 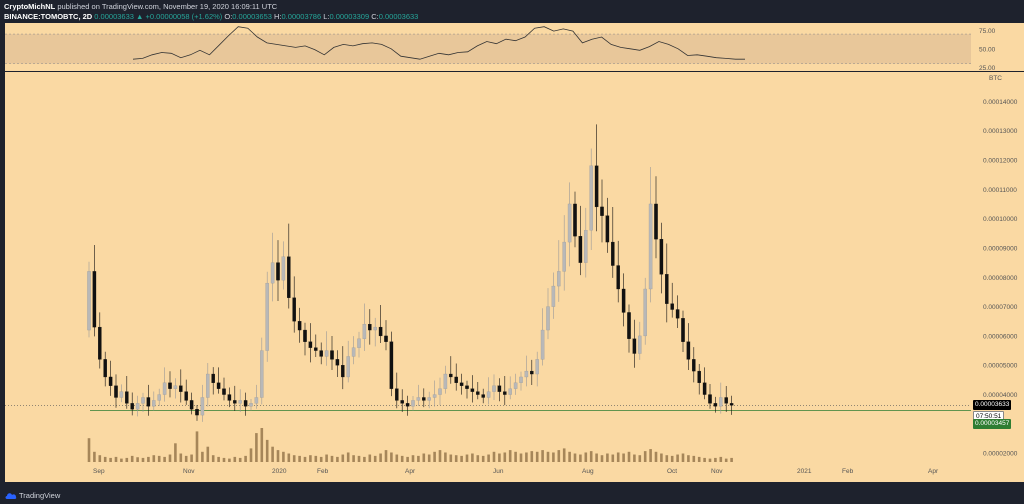 What do you see at coordinates (48, 16) in the screenshot?
I see `symbol-name: BINANCE:TOMOBTC, 2D` at bounding box center [48, 16].